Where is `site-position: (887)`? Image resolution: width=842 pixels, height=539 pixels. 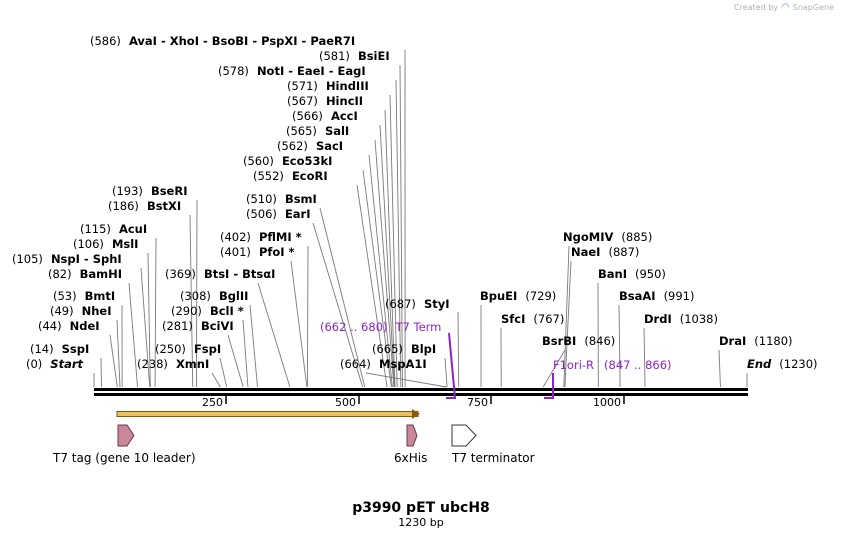 site-position: (887) is located at coordinates (623, 252).